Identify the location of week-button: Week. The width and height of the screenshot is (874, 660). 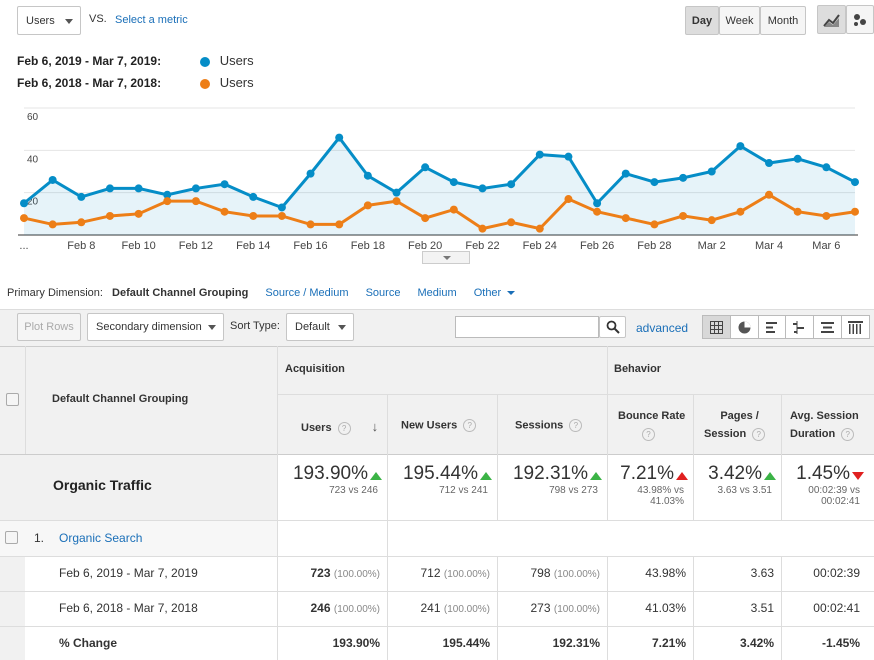
(739, 20).